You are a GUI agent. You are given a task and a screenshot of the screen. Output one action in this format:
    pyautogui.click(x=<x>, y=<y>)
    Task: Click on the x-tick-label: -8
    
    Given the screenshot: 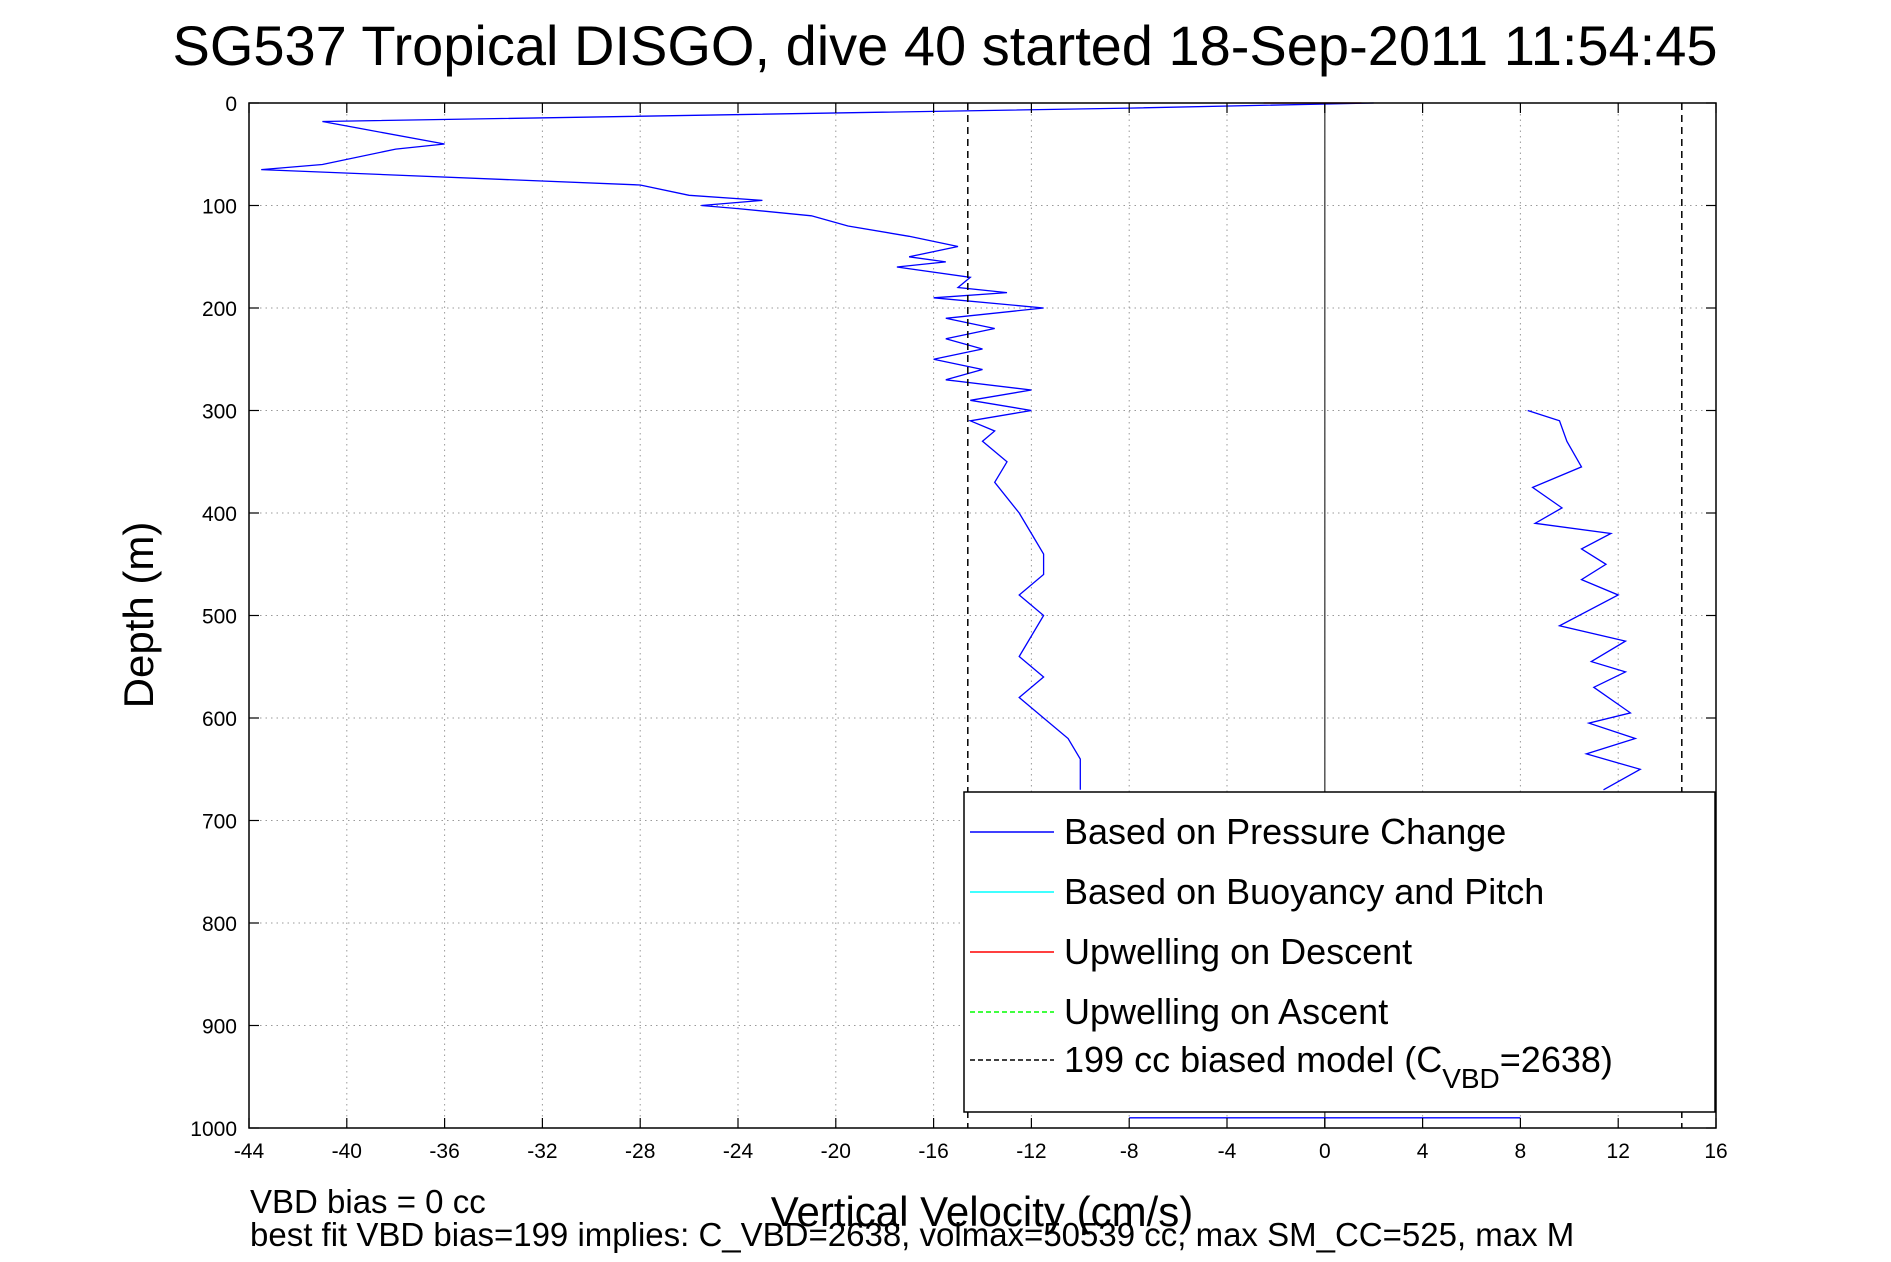 What is the action you would take?
    pyautogui.click(x=1129, y=1151)
    